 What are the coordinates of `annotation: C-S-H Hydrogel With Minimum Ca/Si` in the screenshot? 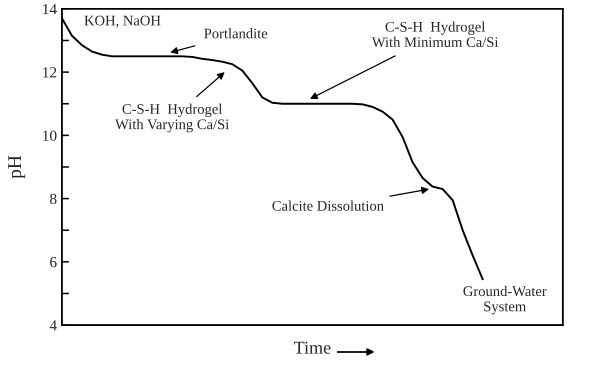 It's located at (435, 34).